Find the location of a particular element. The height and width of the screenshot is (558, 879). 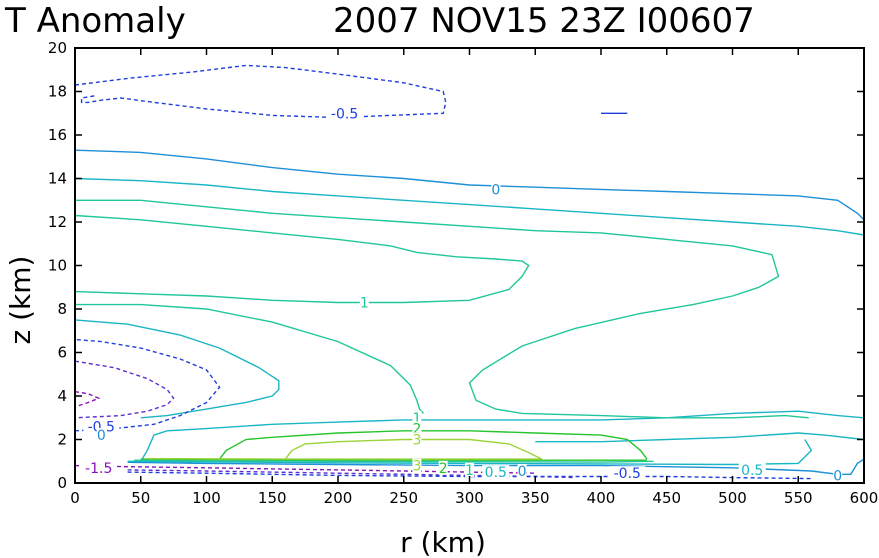

chart-title-left: T Anomaly is located at coordinates (95, 21).